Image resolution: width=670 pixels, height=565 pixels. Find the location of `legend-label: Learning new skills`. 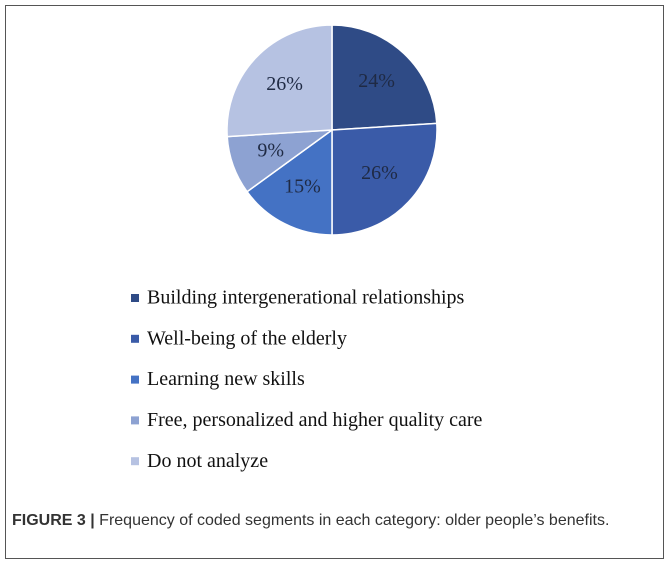

legend-label: Learning new skills is located at coordinates (226, 379).